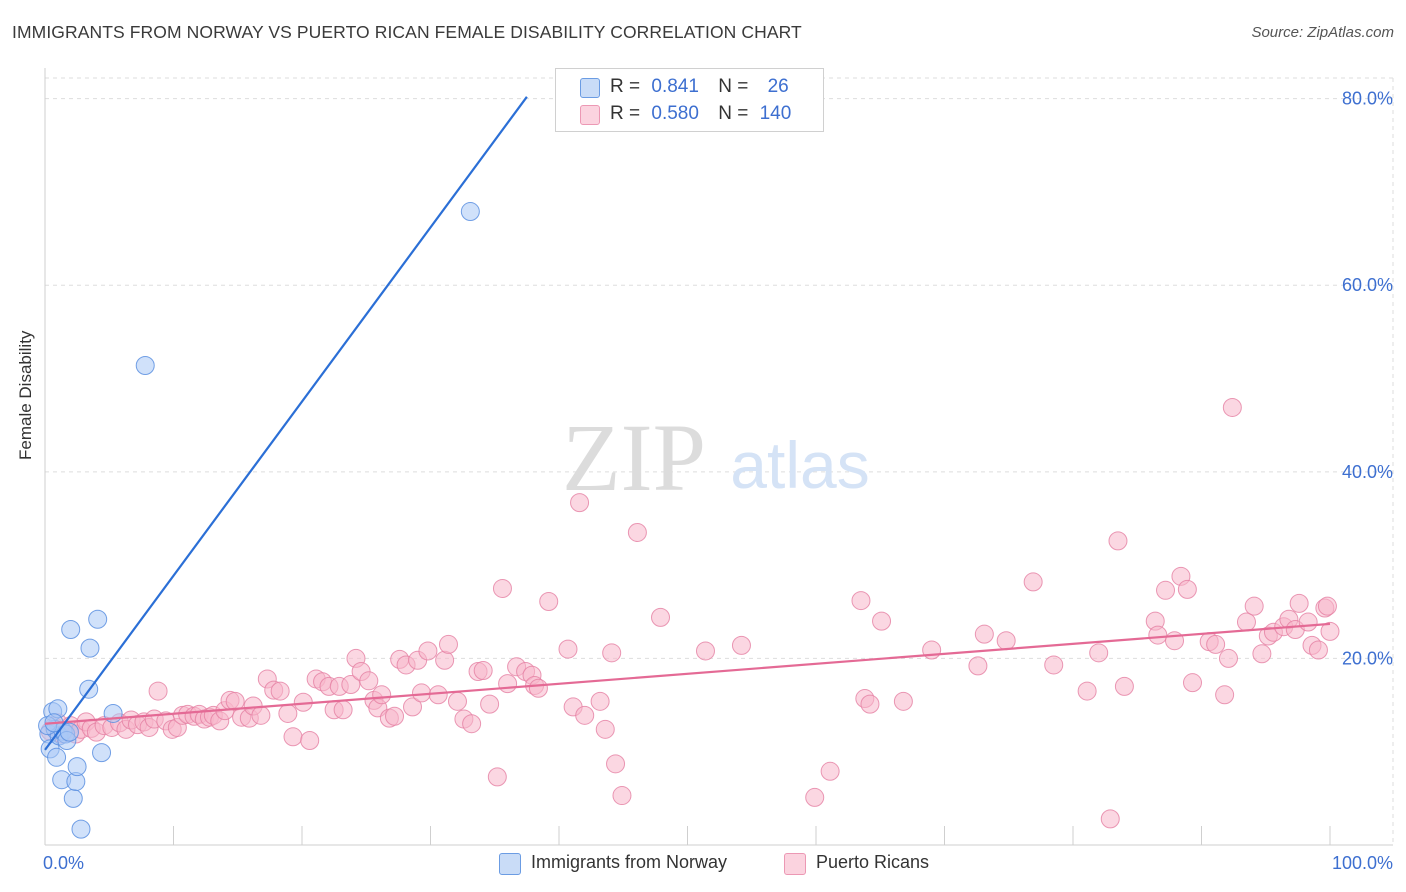 The image size is (1406, 892). Describe the element at coordinates (629, 862) in the screenshot. I see `norway-legend-label: Immigrants from Norway` at that location.